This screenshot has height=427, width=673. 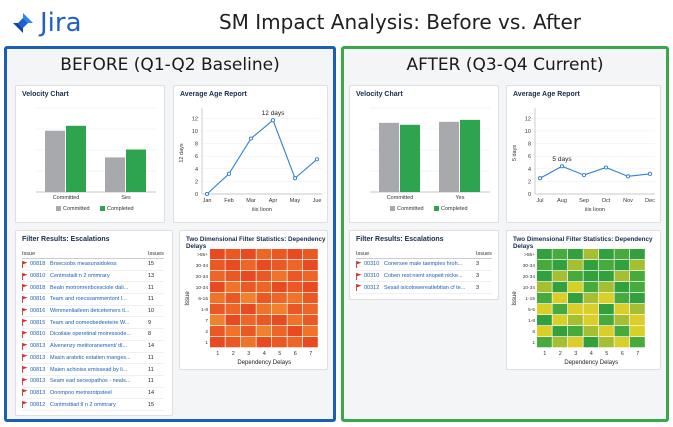 I want to click on issue-count: 15, so click(x=151, y=404).